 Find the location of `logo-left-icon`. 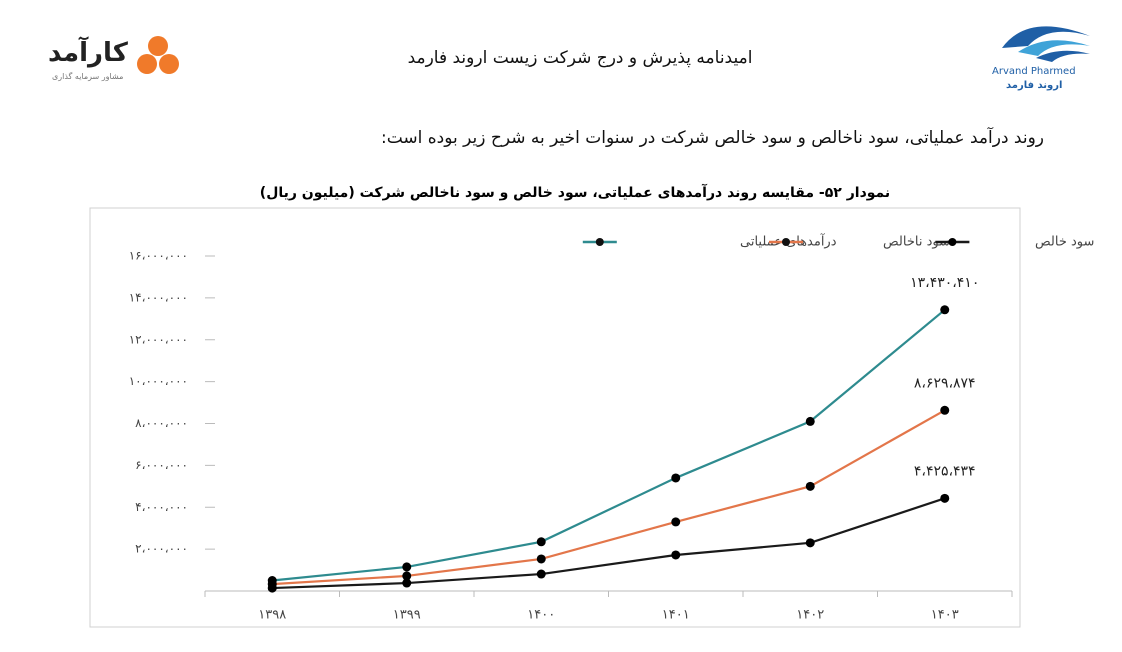

logo-left-icon is located at coordinates (158, 55).